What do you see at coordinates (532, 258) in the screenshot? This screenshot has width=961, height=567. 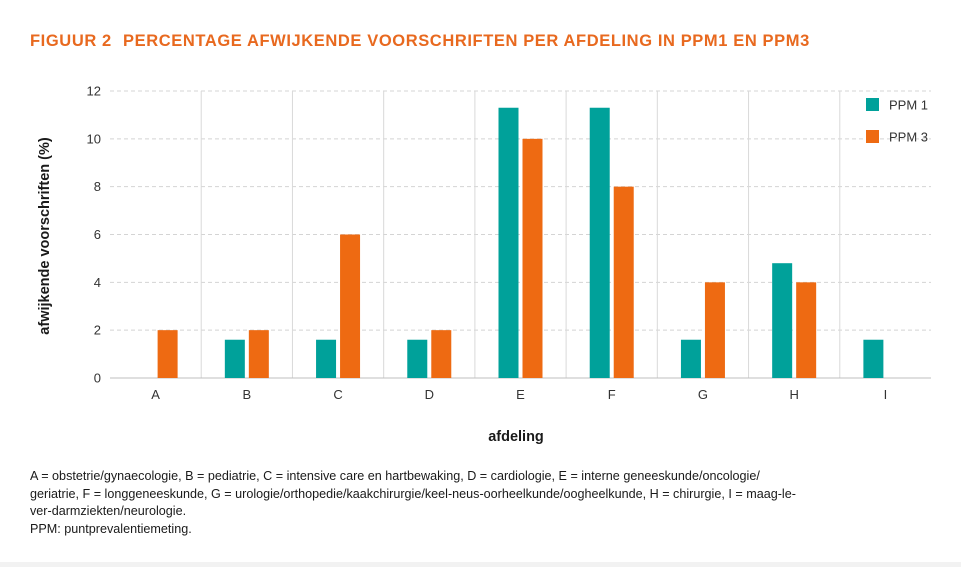 I see `bar-ppm3-e` at bounding box center [532, 258].